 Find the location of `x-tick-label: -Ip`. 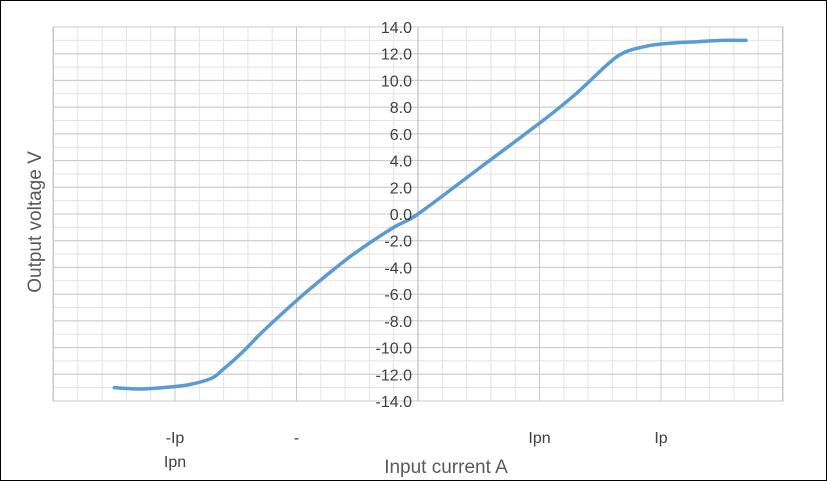

x-tick-label: -Ip is located at coordinates (175, 438).